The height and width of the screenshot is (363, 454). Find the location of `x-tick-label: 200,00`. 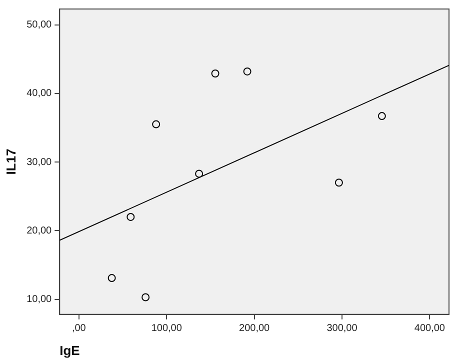

x-tick-label: 200,00 is located at coordinates (254, 328).